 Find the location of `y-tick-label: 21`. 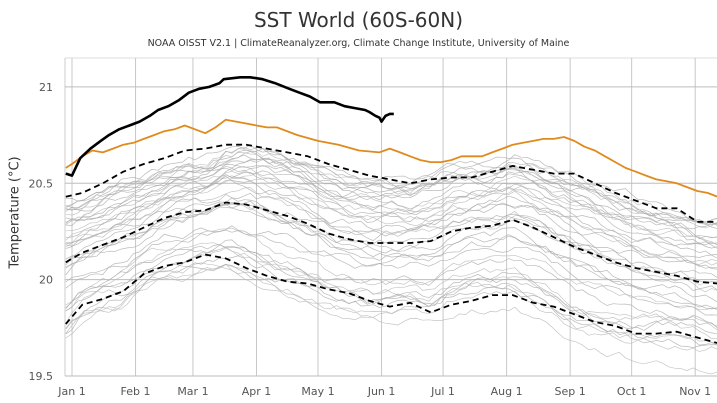

y-tick-label: 21 is located at coordinates (46, 87).